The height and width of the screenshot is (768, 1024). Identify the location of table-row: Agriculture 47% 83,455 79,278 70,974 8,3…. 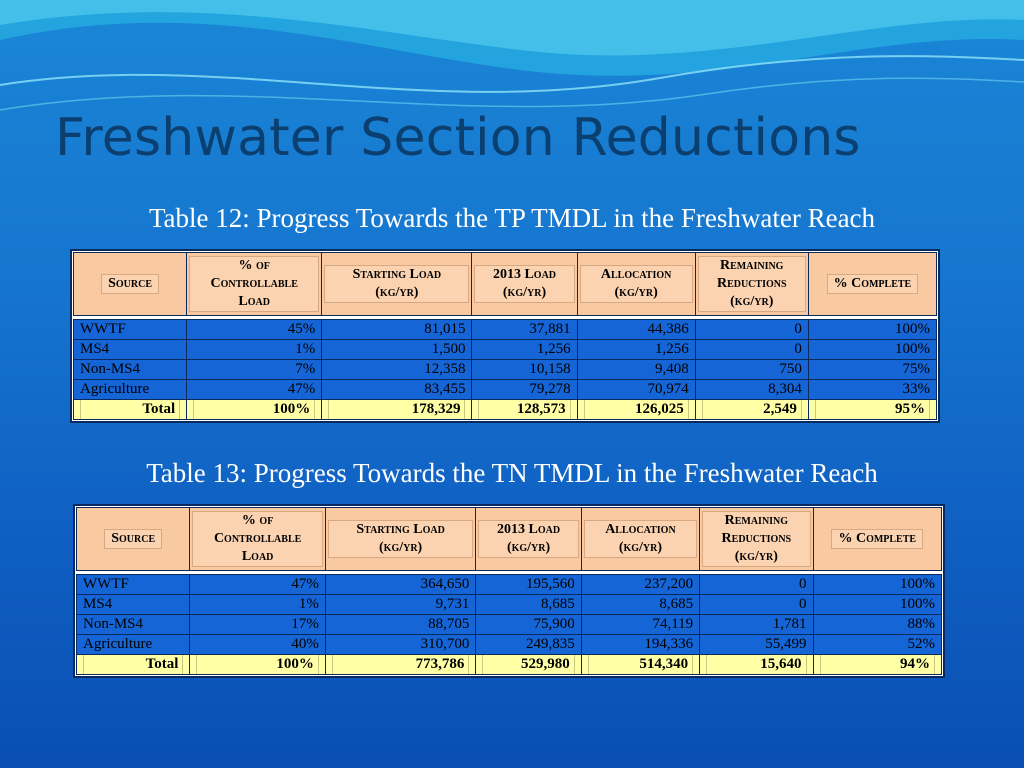
(505, 389).